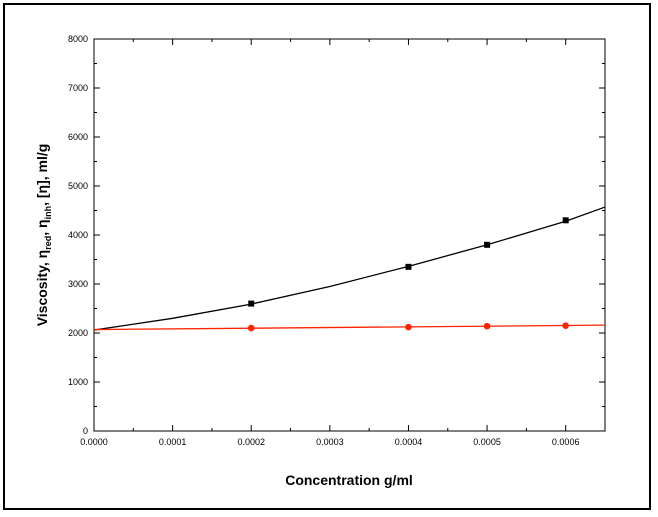 The height and width of the screenshot is (517, 658). Describe the element at coordinates (78, 333) in the screenshot. I see `y-tick-label: 2000` at that location.